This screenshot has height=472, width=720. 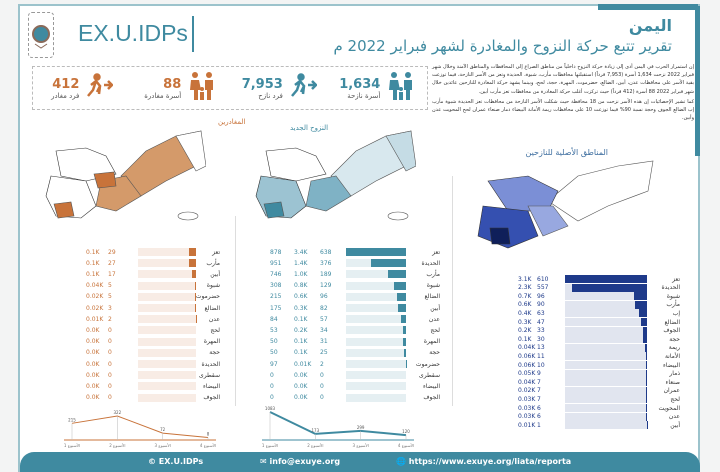 I want to click on data-label: 322, so click(x=118, y=412).